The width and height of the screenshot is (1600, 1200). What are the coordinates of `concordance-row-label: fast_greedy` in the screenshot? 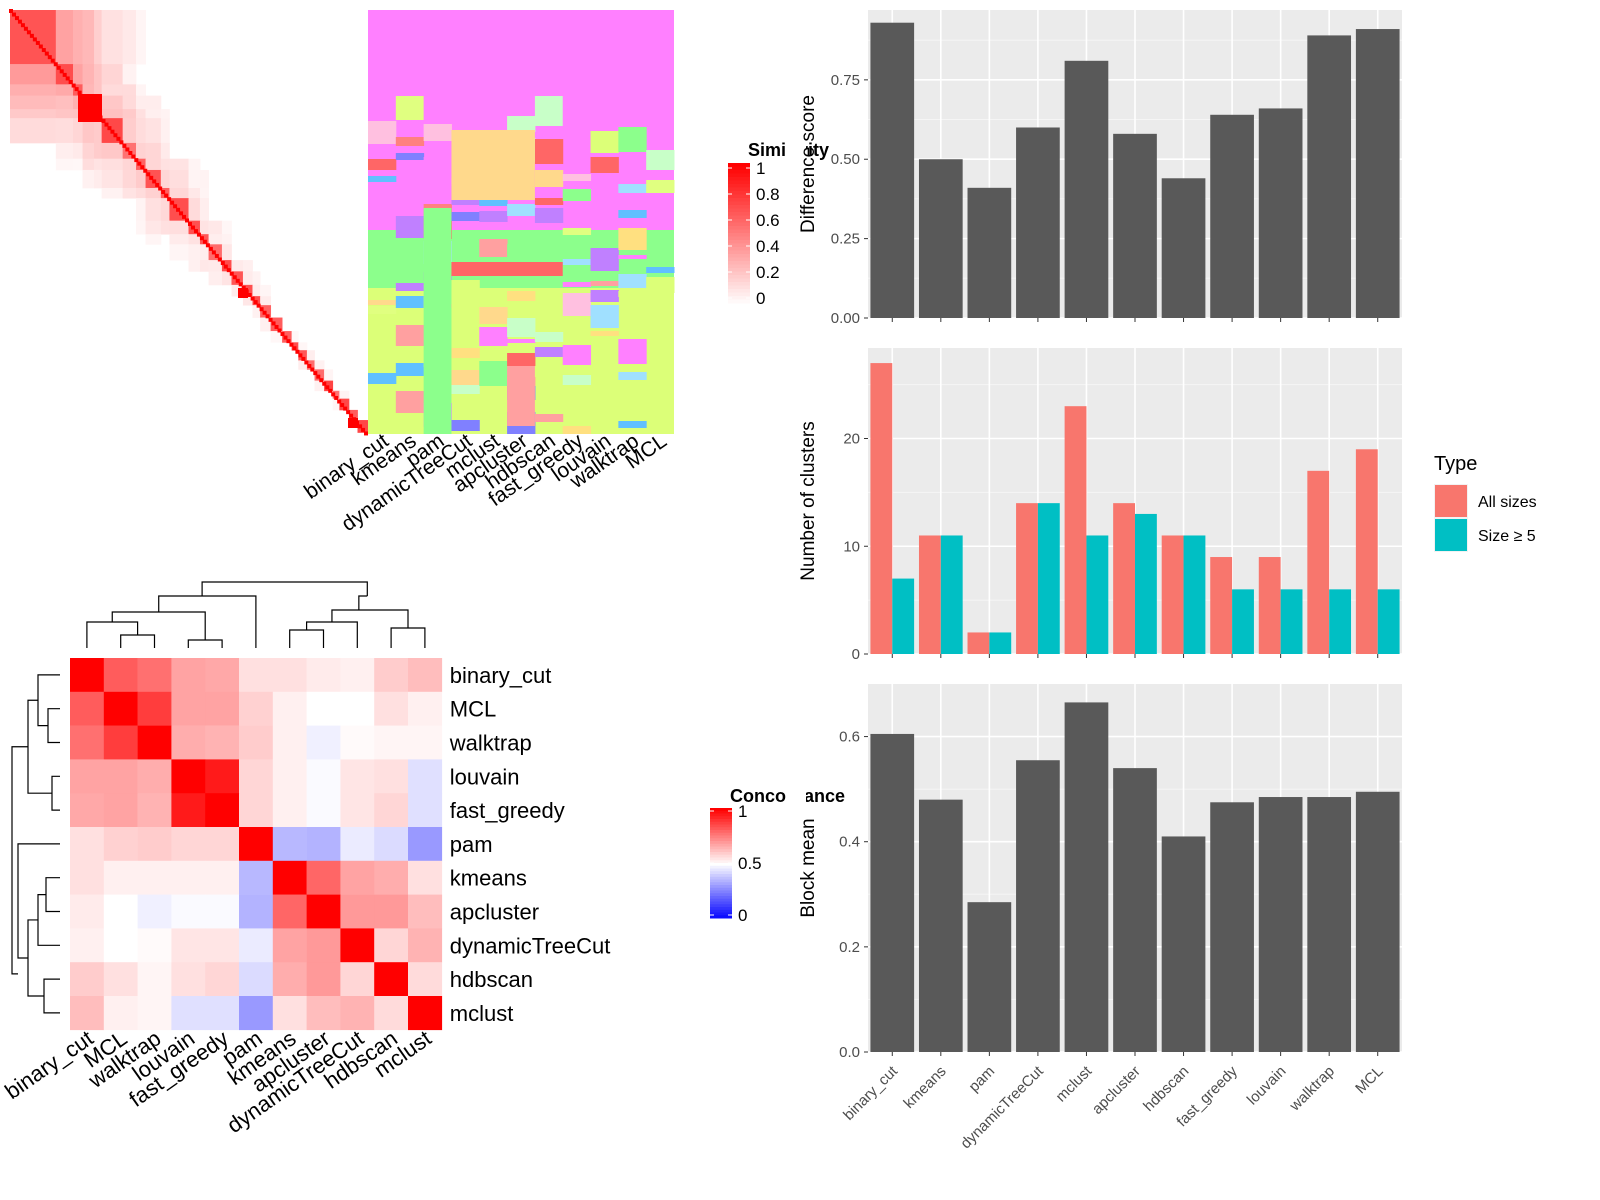 It's located at (507, 810).